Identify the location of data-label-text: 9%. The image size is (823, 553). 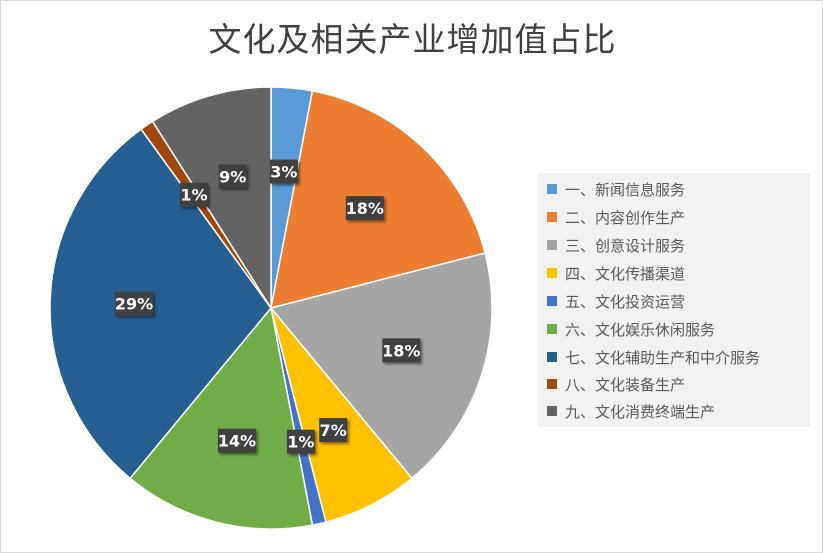
(232, 176).